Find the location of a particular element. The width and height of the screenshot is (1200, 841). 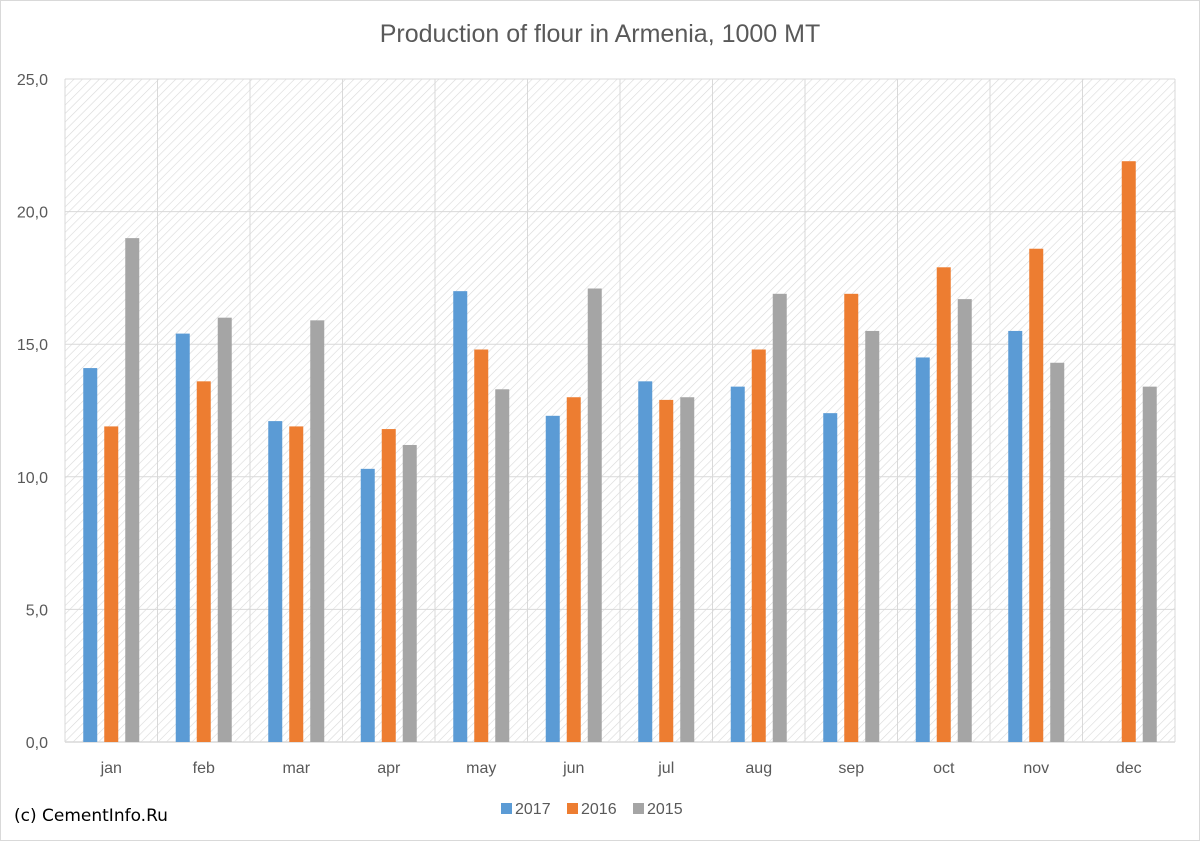

x-tick-label: mar is located at coordinates (296, 768).